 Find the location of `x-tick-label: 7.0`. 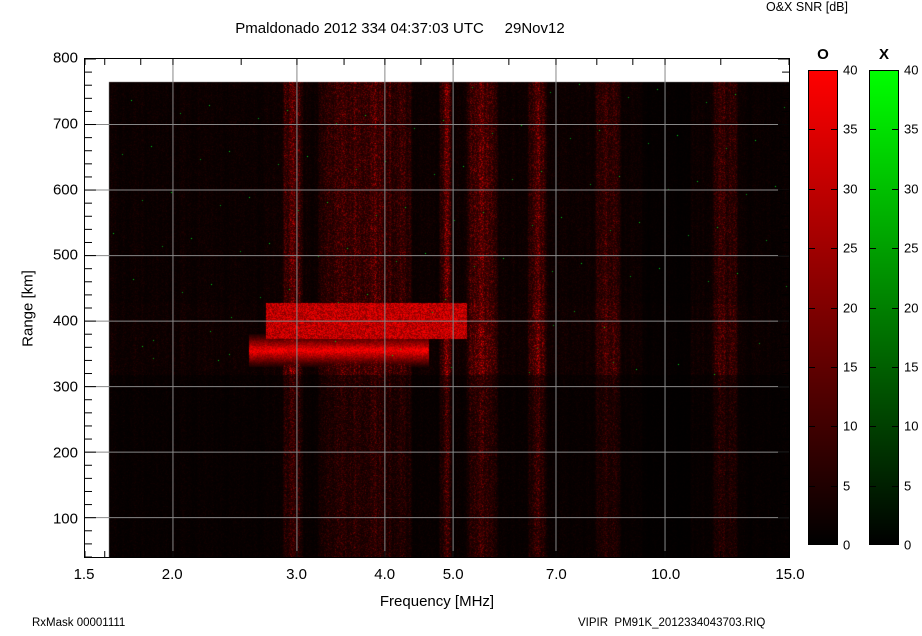

x-tick-label: 7.0 is located at coordinates (556, 574).